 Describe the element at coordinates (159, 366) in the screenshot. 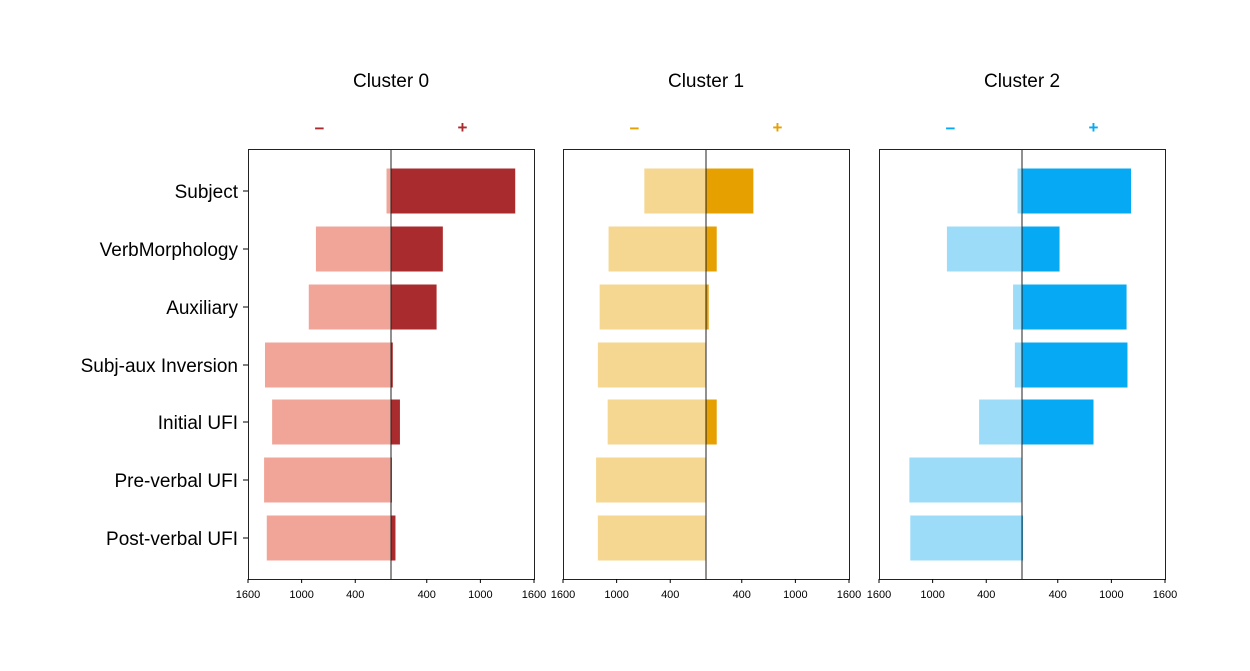

I see `category-label: Subj-aux Inversion` at that location.